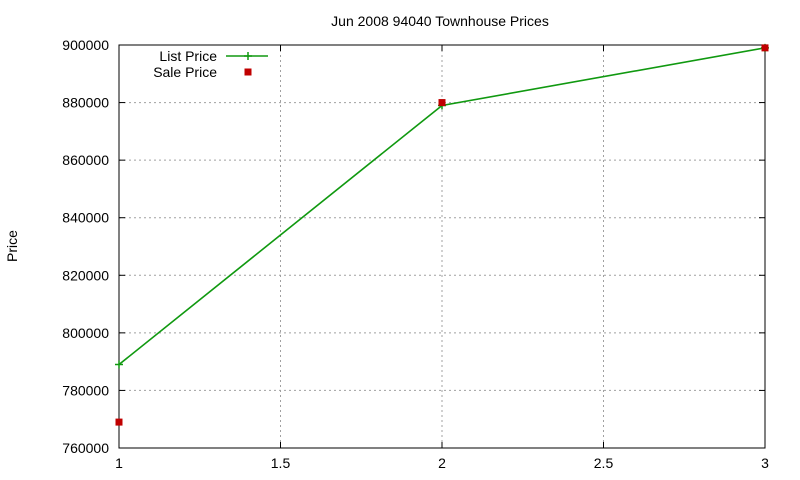 The width and height of the screenshot is (800, 480). What do you see at coordinates (604, 463) in the screenshot?
I see `x-tick-label: 2.5` at bounding box center [604, 463].